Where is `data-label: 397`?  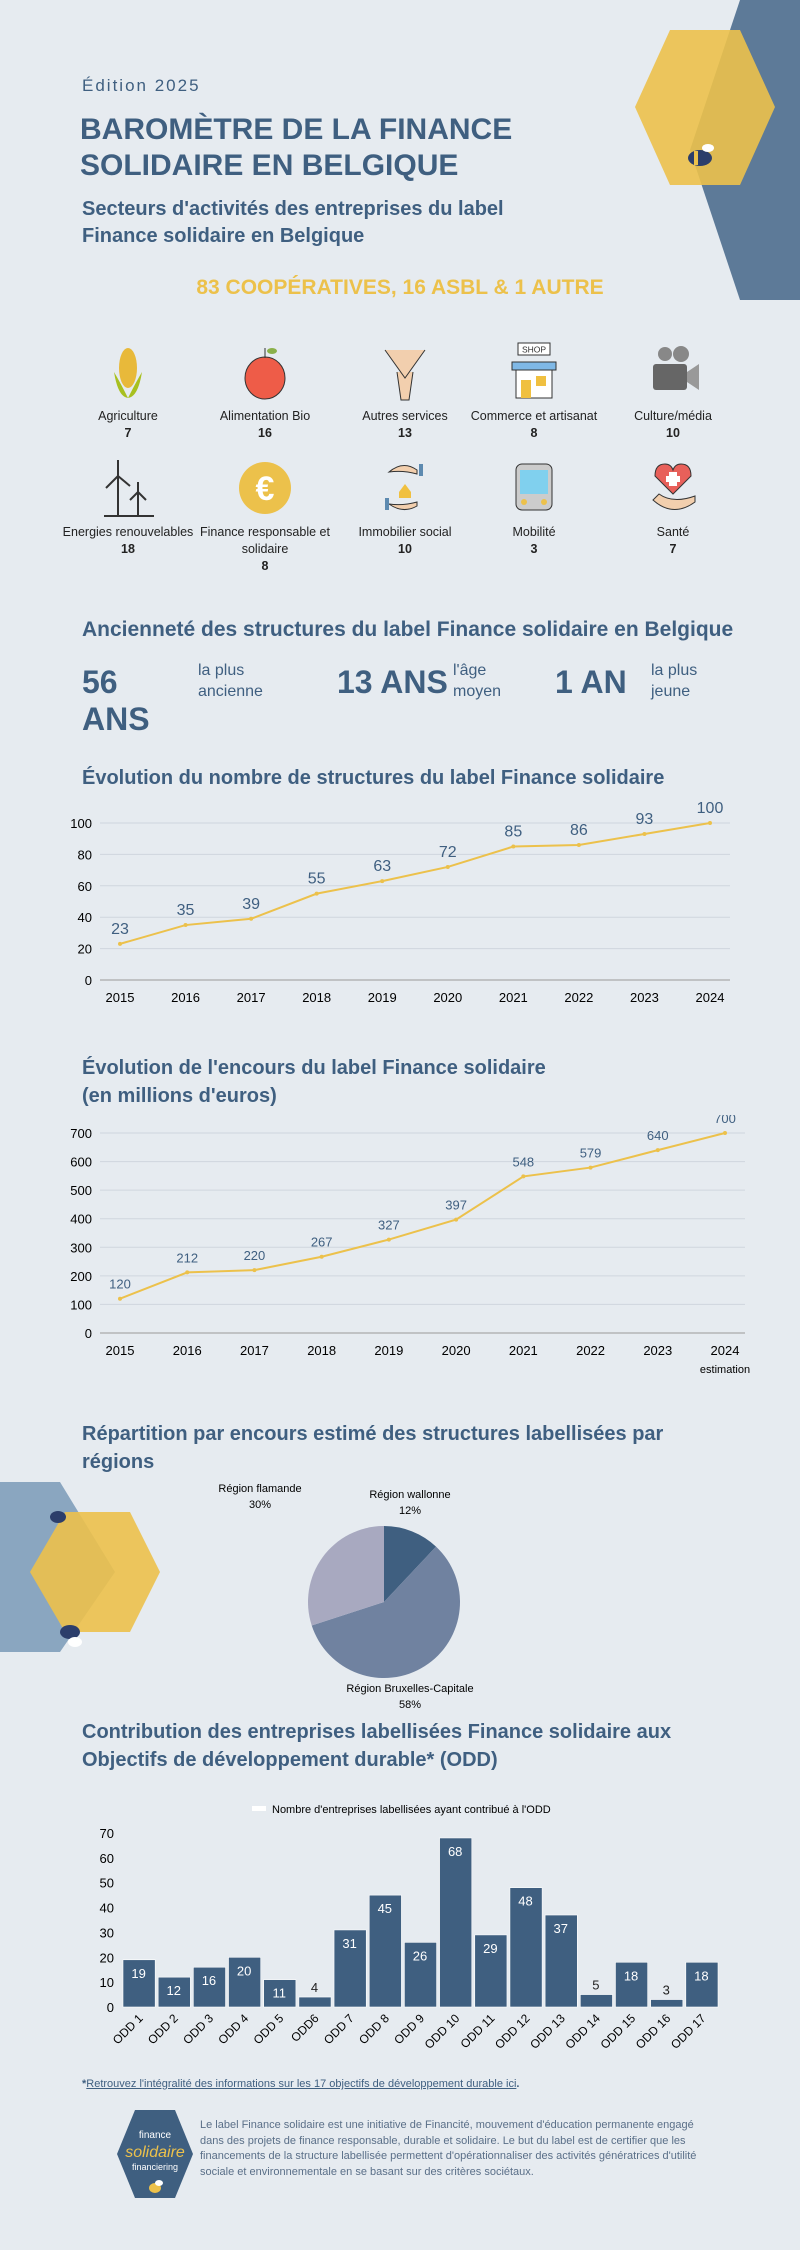 data-label: 397 is located at coordinates (456, 1205).